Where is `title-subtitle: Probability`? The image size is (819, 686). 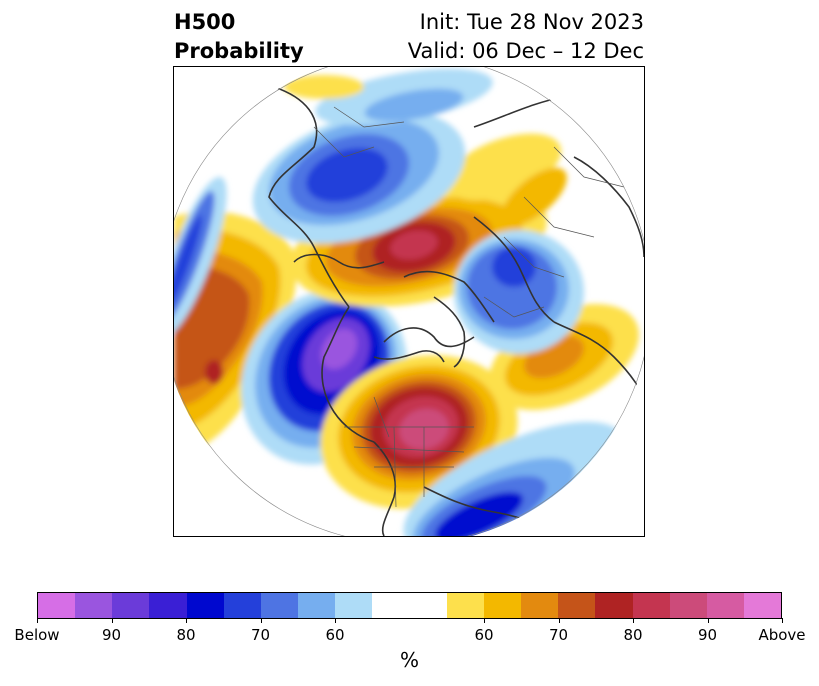
title-subtitle: Probability is located at coordinates (239, 51).